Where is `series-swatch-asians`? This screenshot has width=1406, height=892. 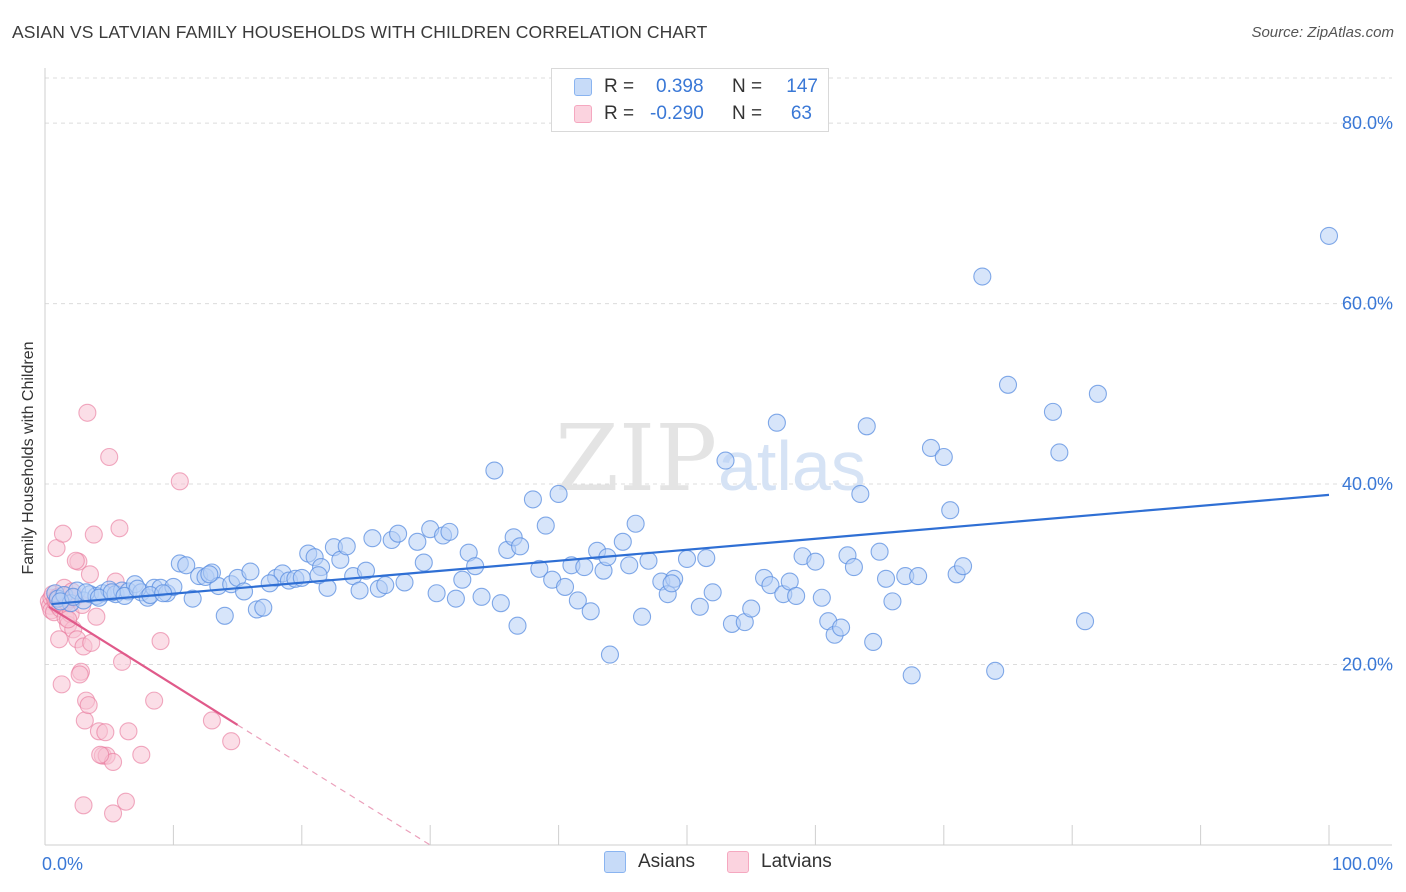 series-swatch-asians is located at coordinates (615, 862).